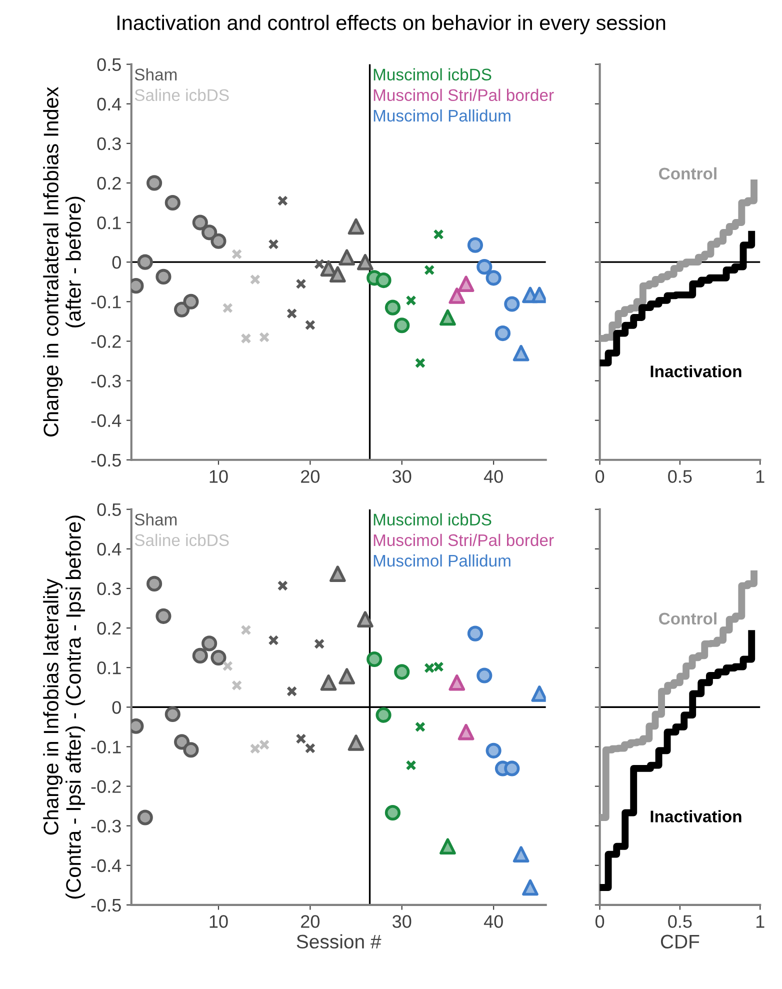  I want to click on x-axis-title: CDF, so click(680, 941).